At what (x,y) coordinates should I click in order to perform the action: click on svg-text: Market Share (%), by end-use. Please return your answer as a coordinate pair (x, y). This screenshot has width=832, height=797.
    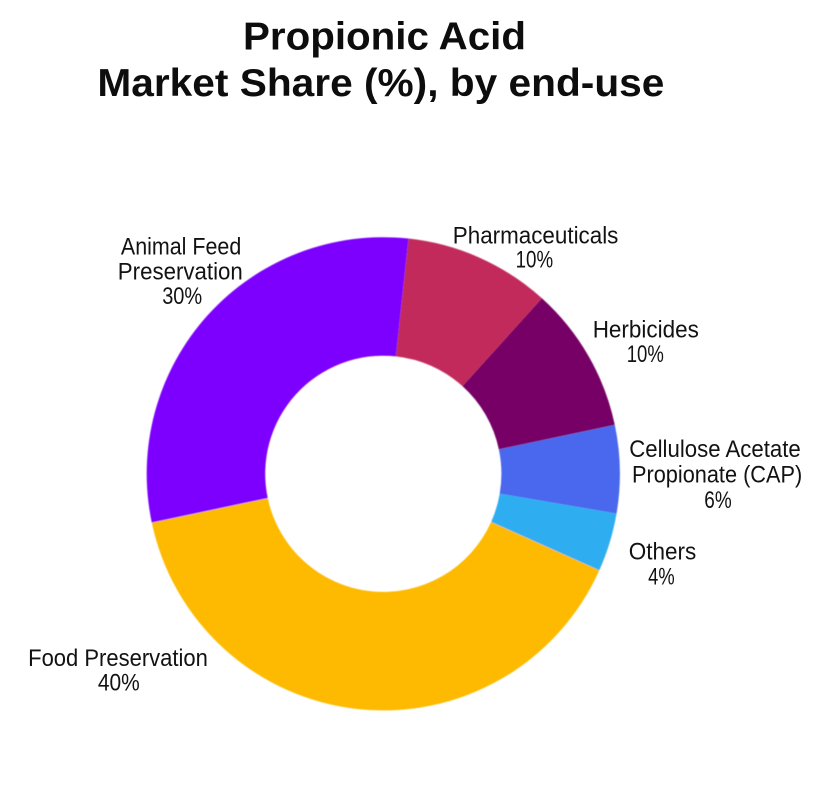
    Looking at the image, I should click on (380, 83).